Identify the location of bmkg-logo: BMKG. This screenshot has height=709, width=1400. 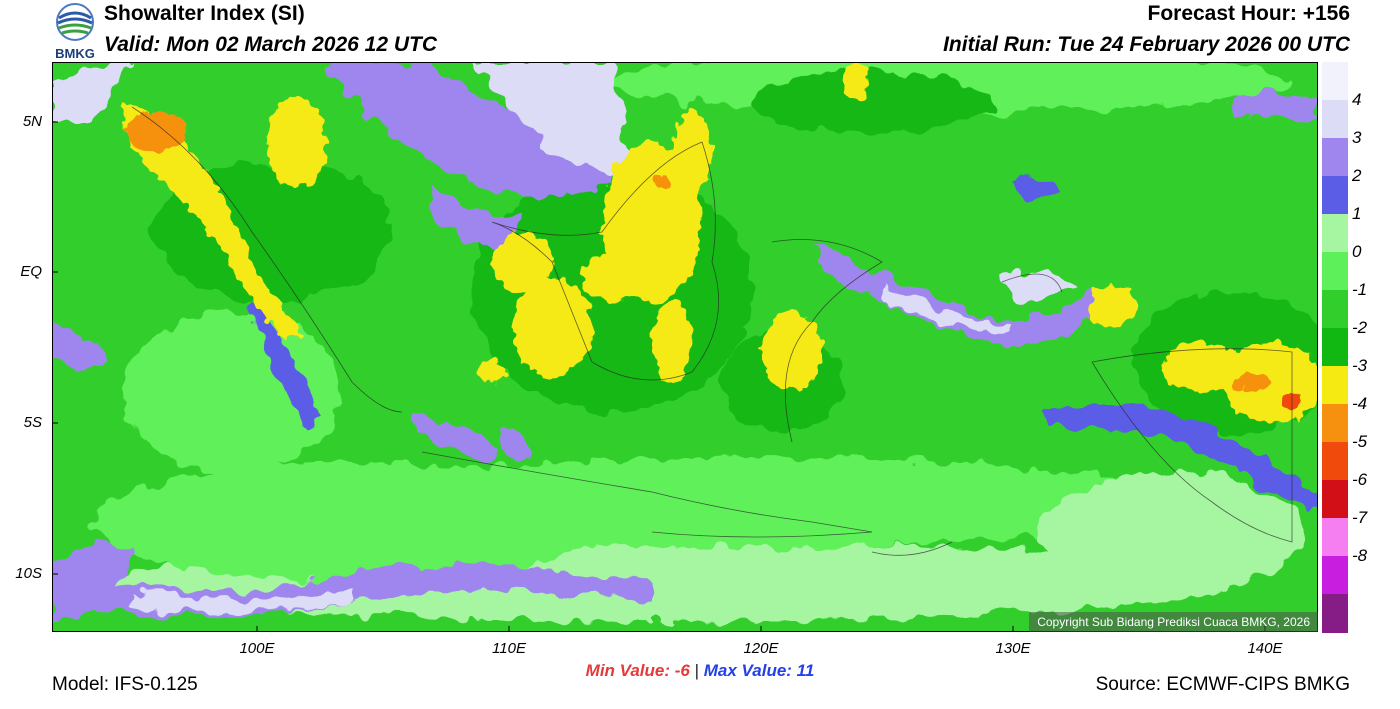
(75, 31).